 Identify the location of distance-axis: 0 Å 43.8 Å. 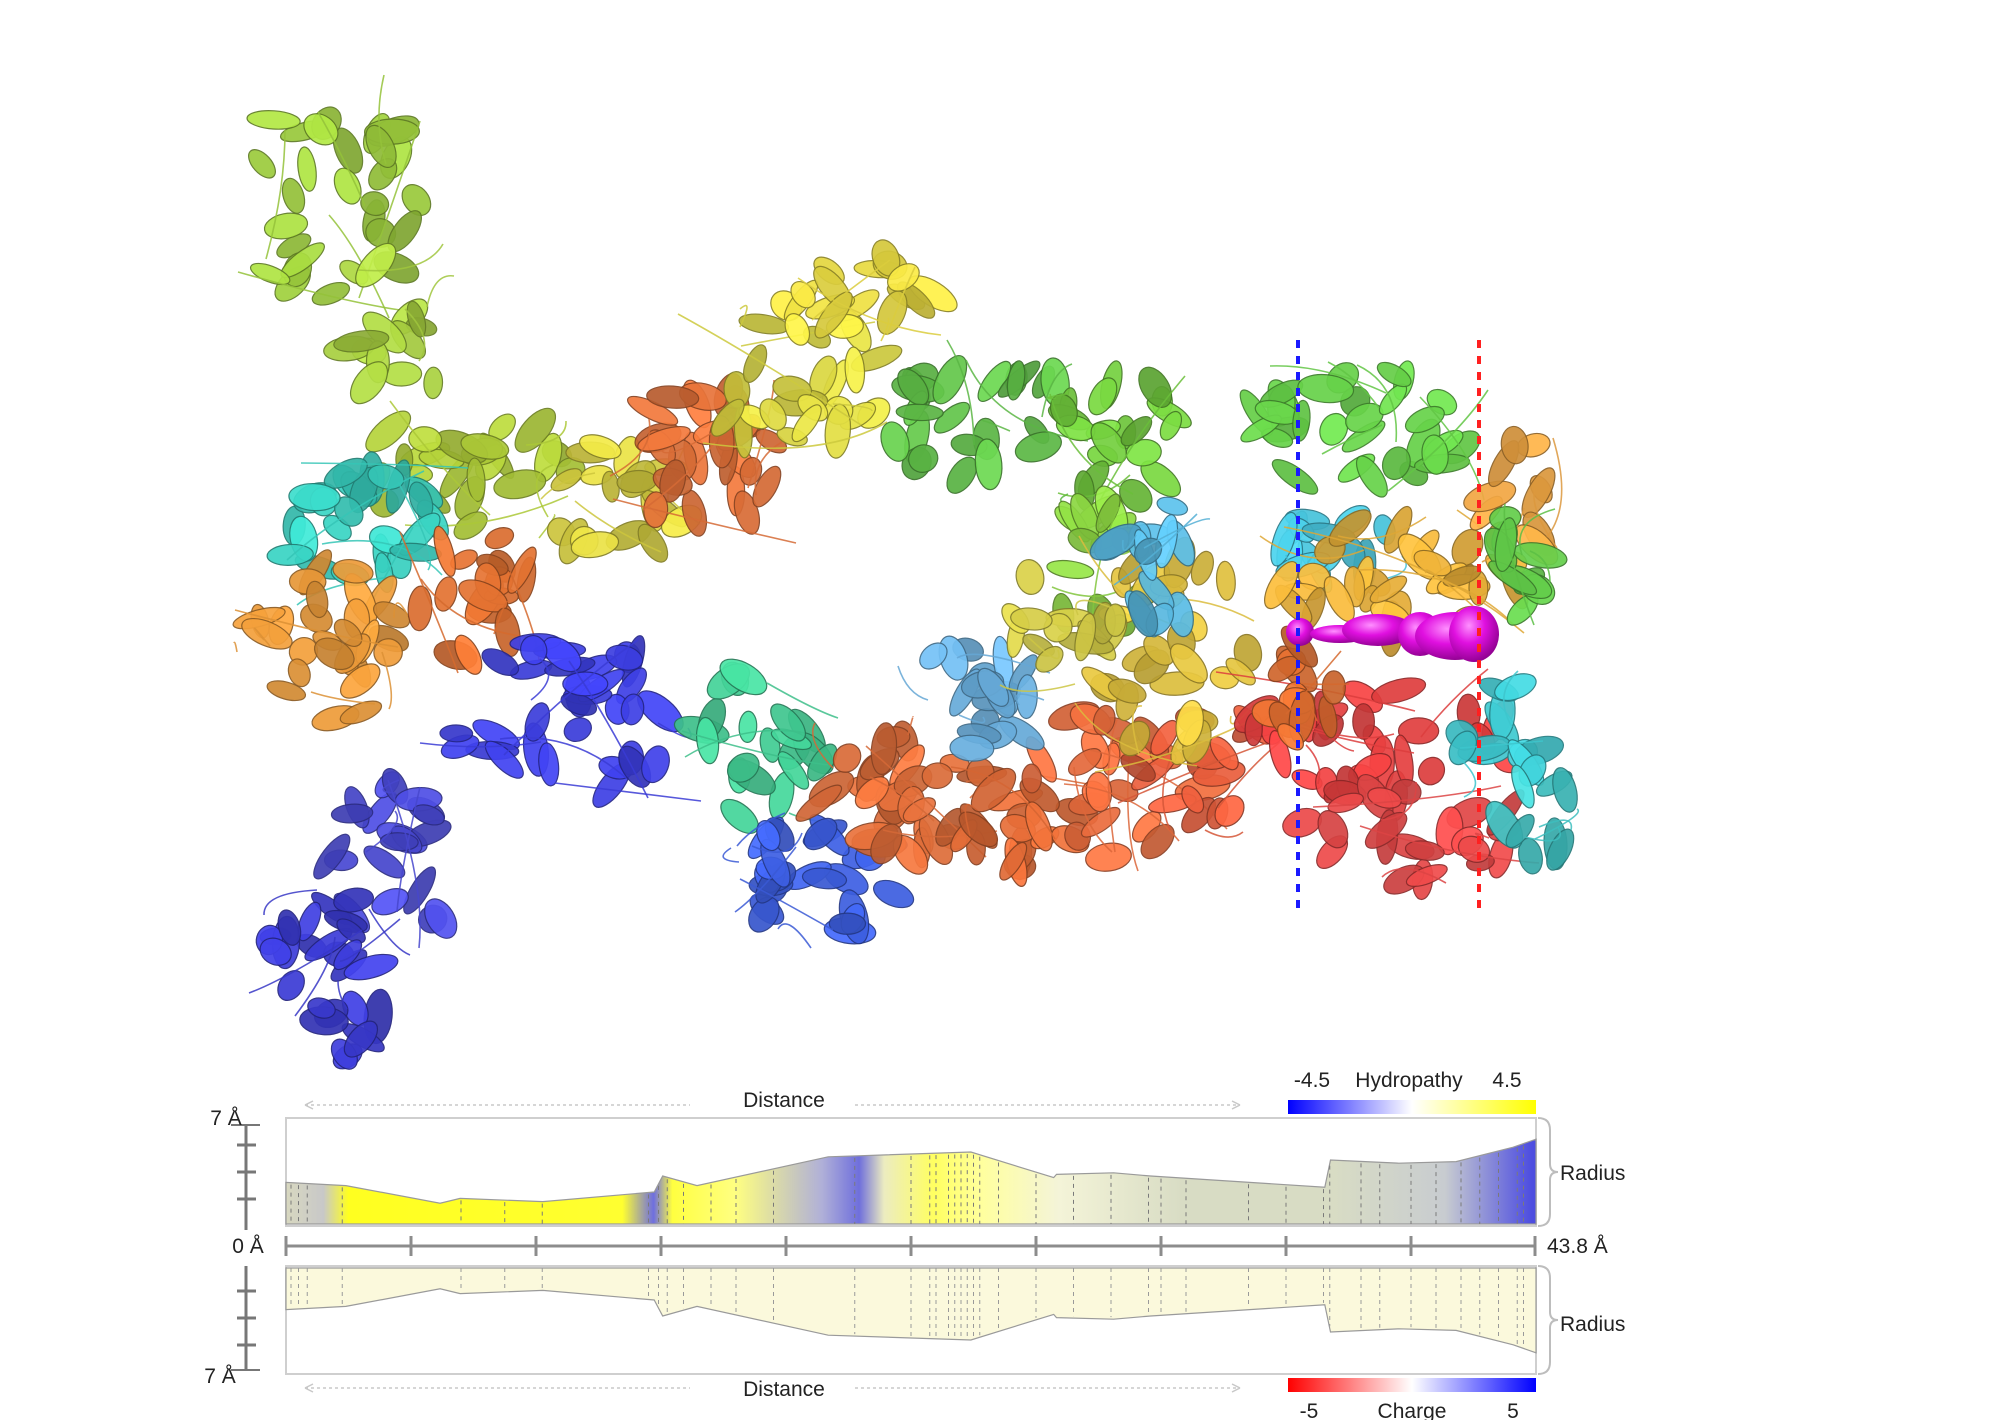
(919, 1246).